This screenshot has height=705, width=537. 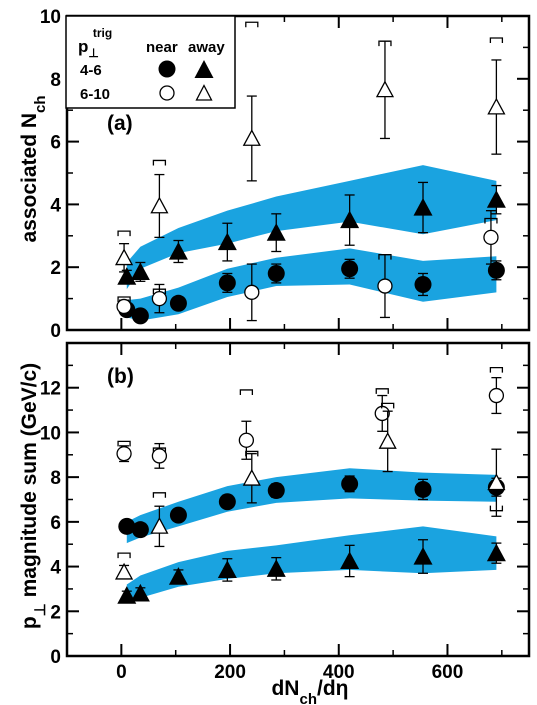 What do you see at coordinates (120, 376) in the screenshot?
I see `panel-b-label: (b)` at bounding box center [120, 376].